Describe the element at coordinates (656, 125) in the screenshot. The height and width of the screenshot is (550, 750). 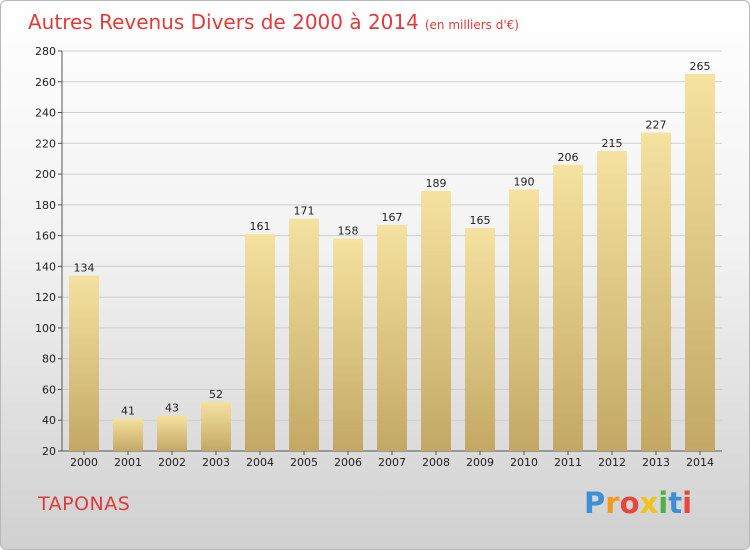
I see `value-label: 227` at that location.